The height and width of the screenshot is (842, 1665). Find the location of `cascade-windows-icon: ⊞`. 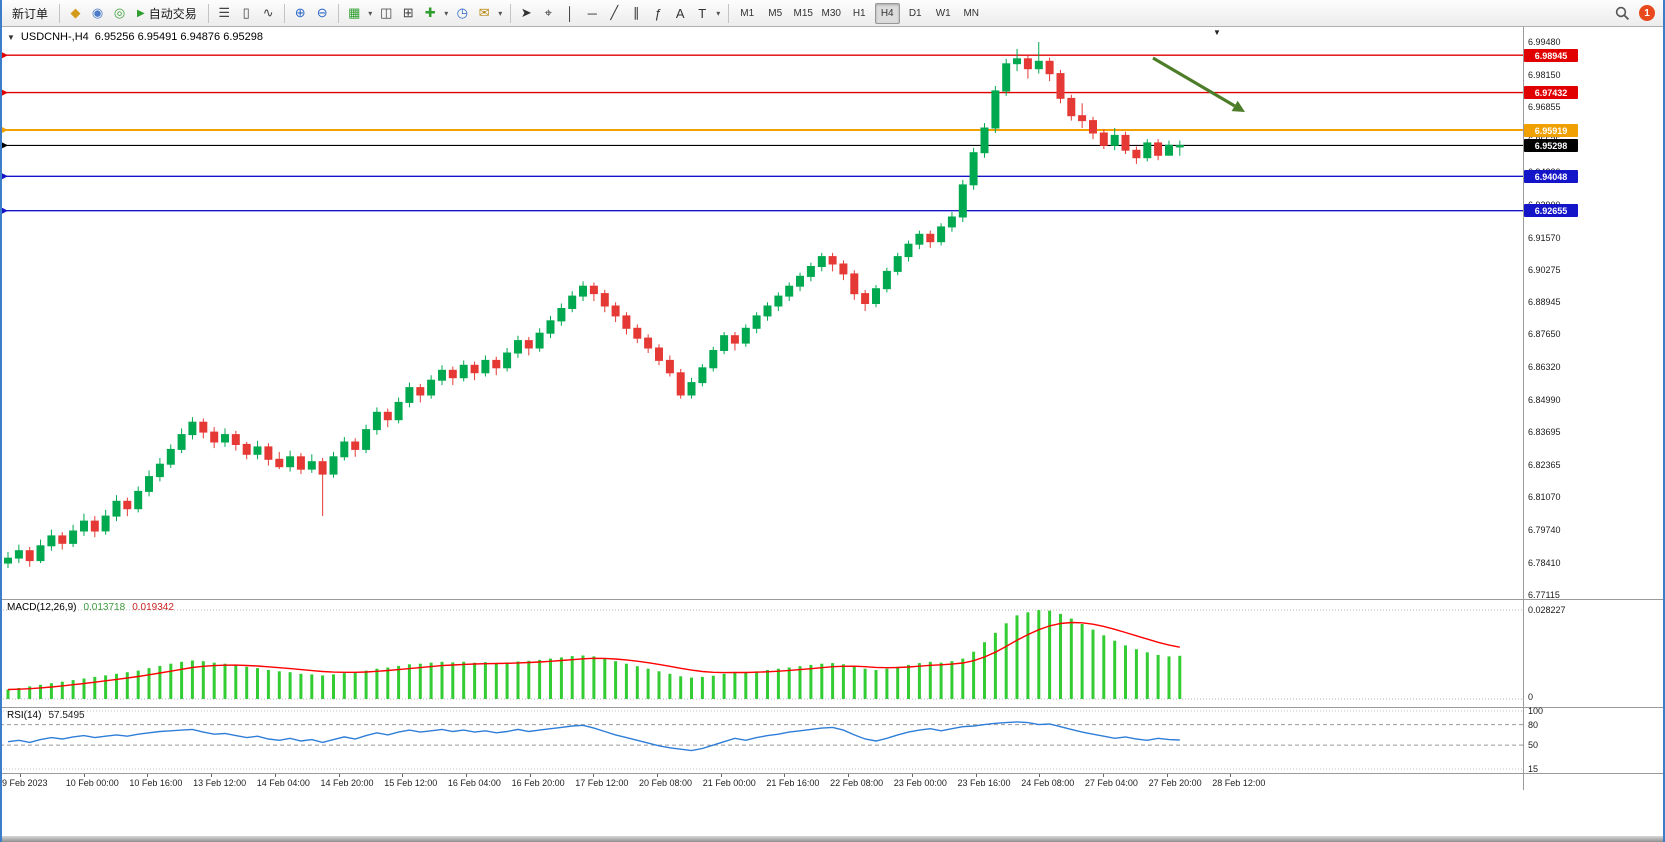

cascade-windows-icon: ⊞ is located at coordinates (408, 12).